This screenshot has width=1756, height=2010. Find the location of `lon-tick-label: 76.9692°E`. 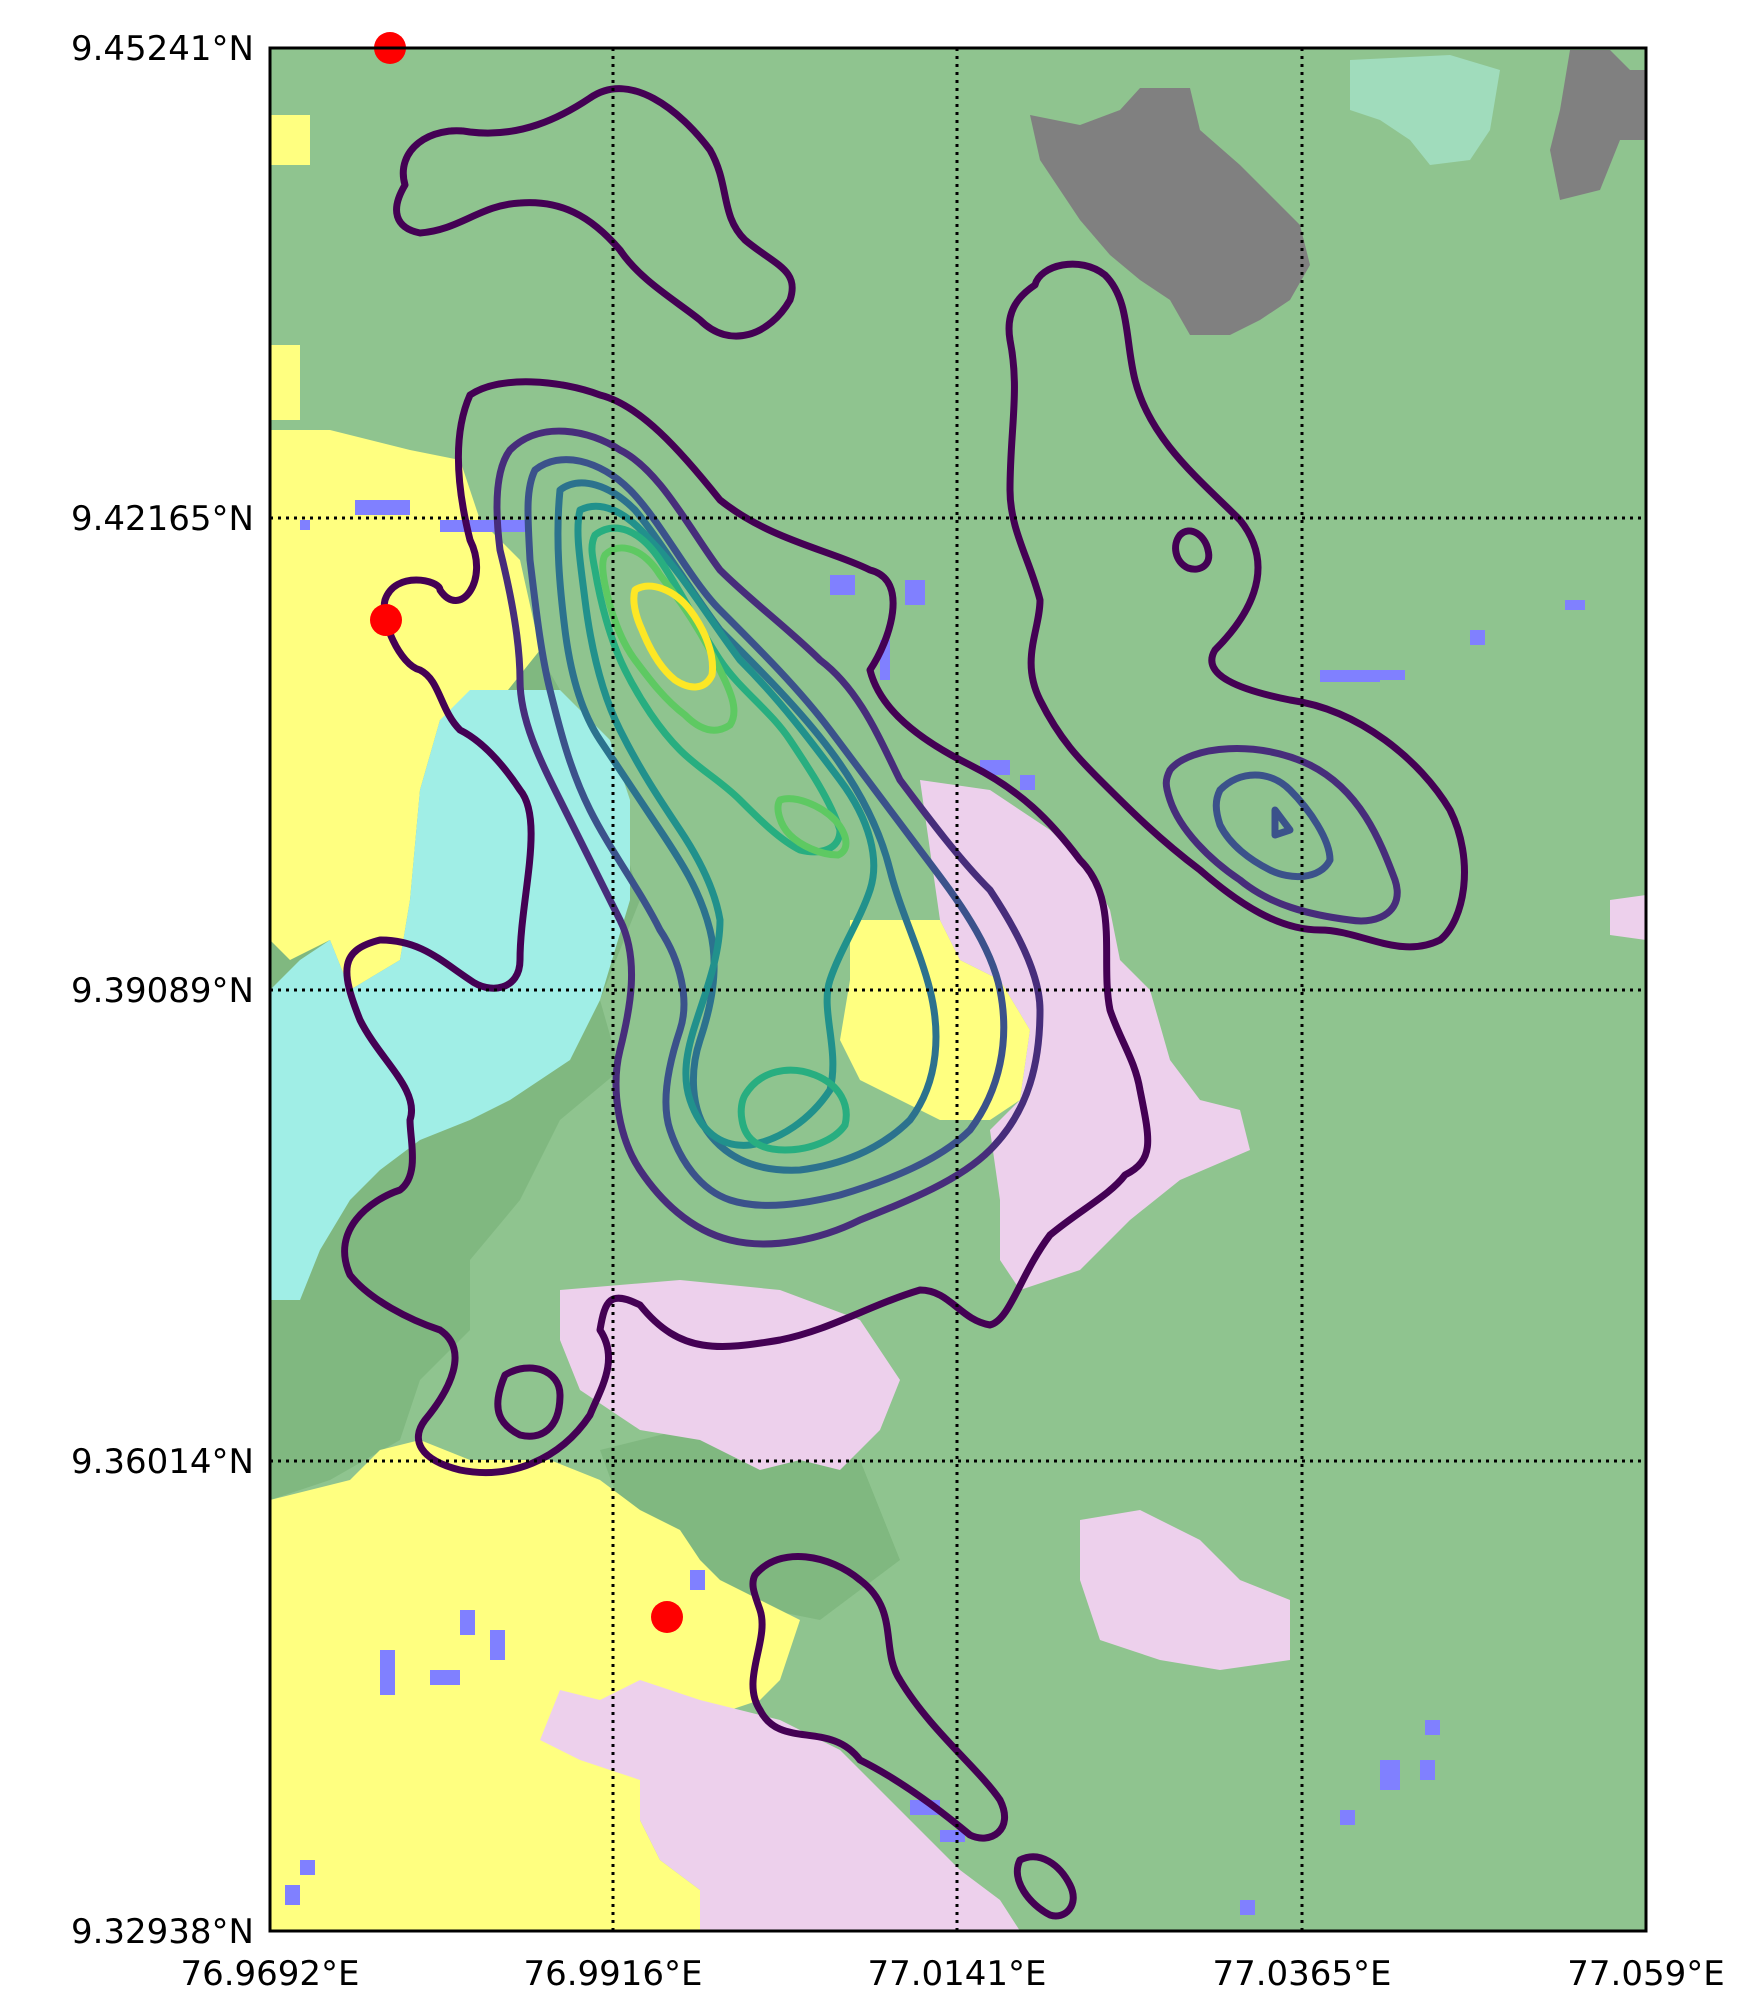

lon-tick-label: 76.9692°E is located at coordinates (269, 1974).